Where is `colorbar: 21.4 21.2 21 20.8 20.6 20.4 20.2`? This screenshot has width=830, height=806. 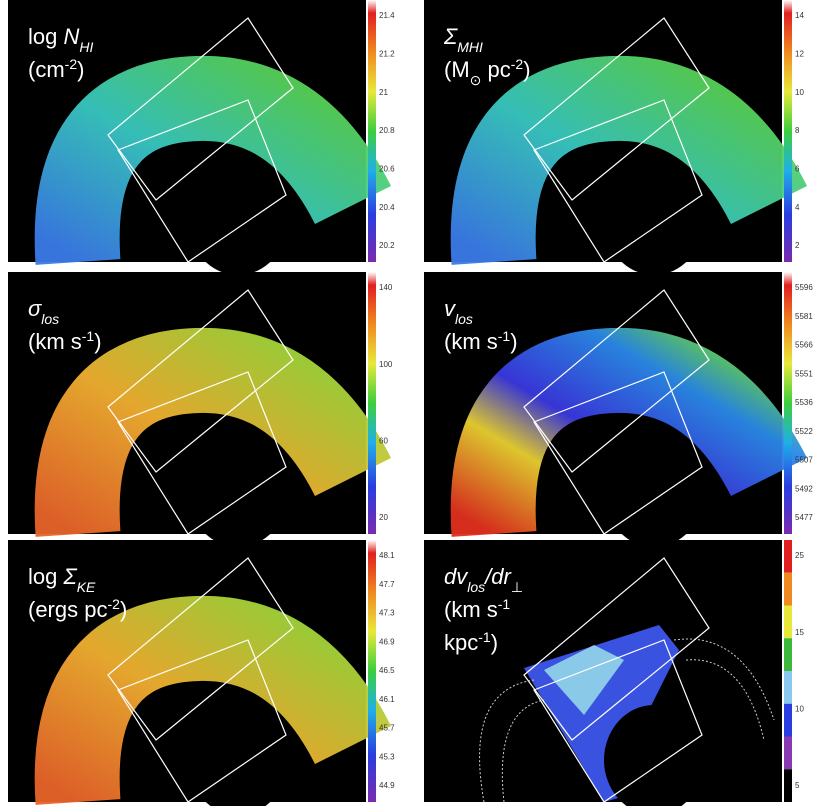
colorbar: 21.4 21.2 21 20.8 20.6 20.4 20.2 is located at coordinates (381, 131).